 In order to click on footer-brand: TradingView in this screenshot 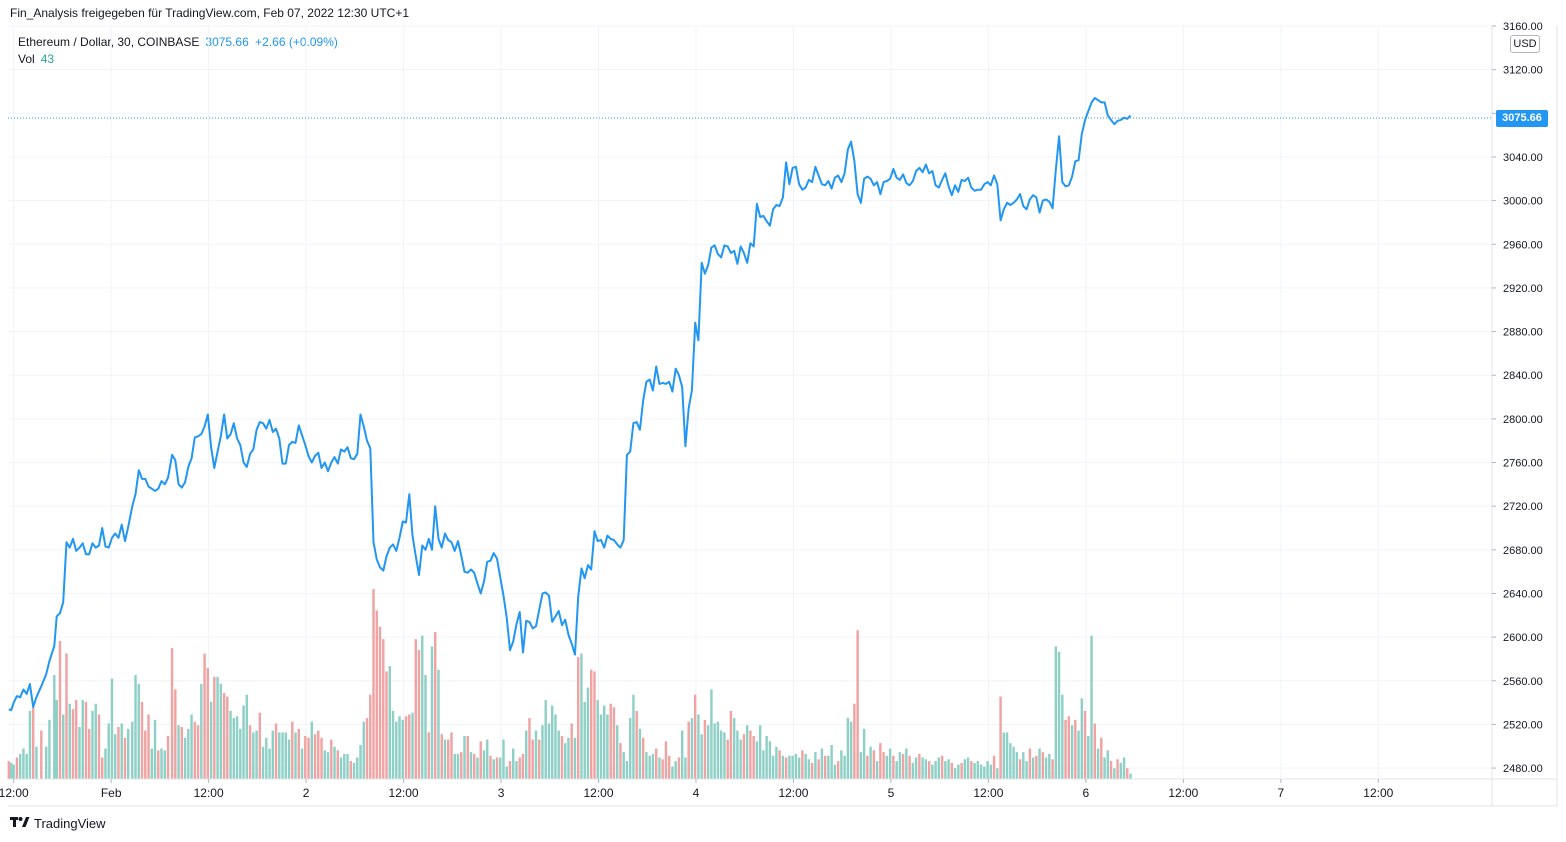, I will do `click(70, 823)`.